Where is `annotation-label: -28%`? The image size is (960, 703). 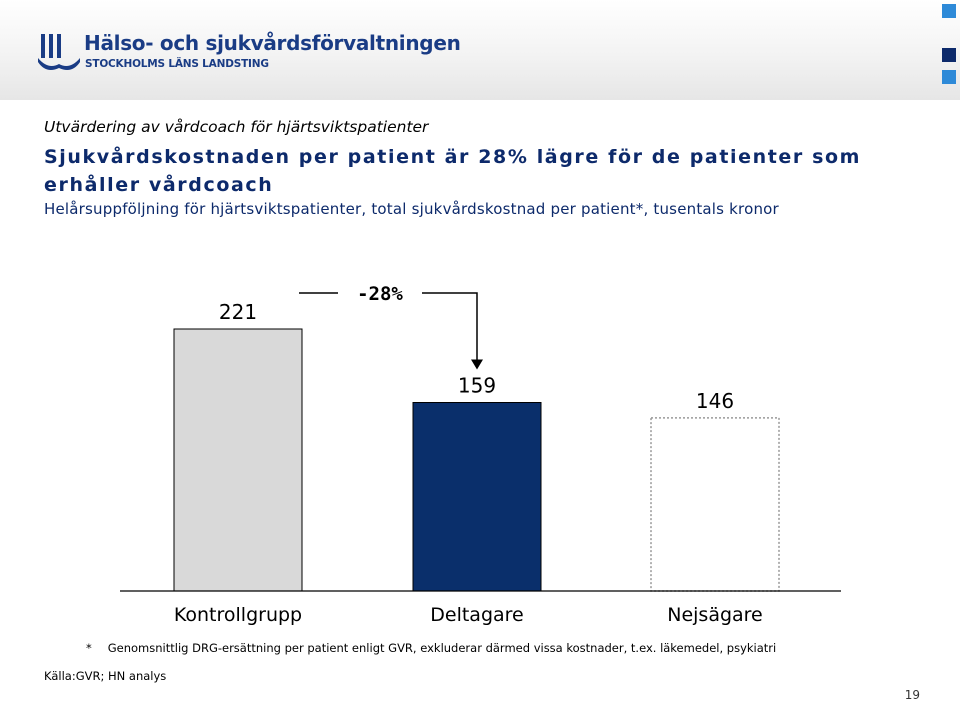
annotation-label: -28% is located at coordinates (380, 294).